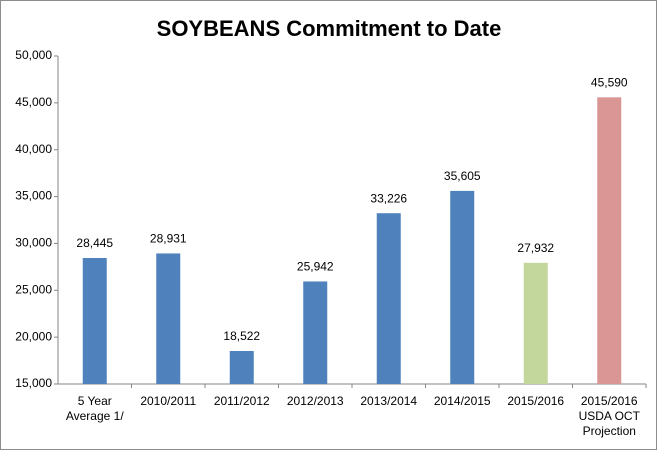 This screenshot has height=450, width=657. What do you see at coordinates (33, 55) in the screenshot?
I see `y-tick-label: 50,000` at bounding box center [33, 55].